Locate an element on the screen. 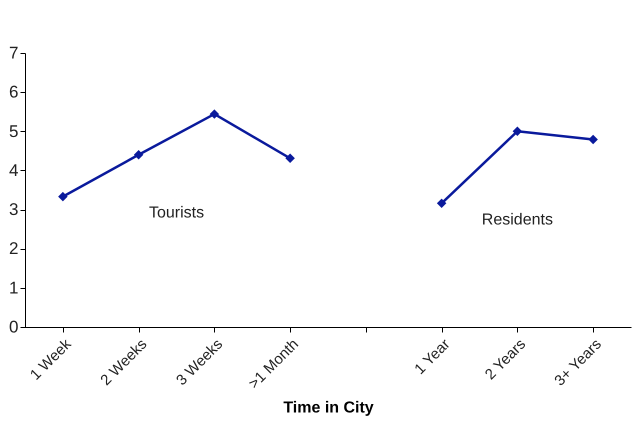  text: Residents is located at coordinates (517, 219).